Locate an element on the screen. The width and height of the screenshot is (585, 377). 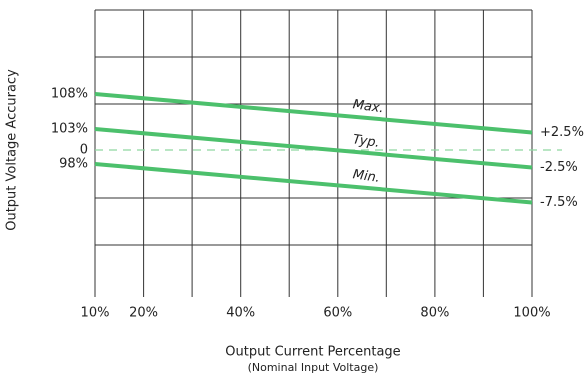
y-tick-label: 98% is located at coordinates (73, 164).